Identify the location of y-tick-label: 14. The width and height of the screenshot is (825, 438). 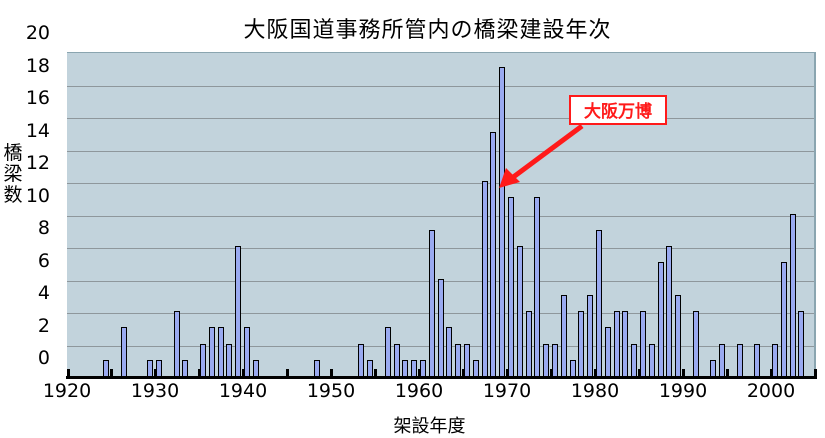
(37, 130).